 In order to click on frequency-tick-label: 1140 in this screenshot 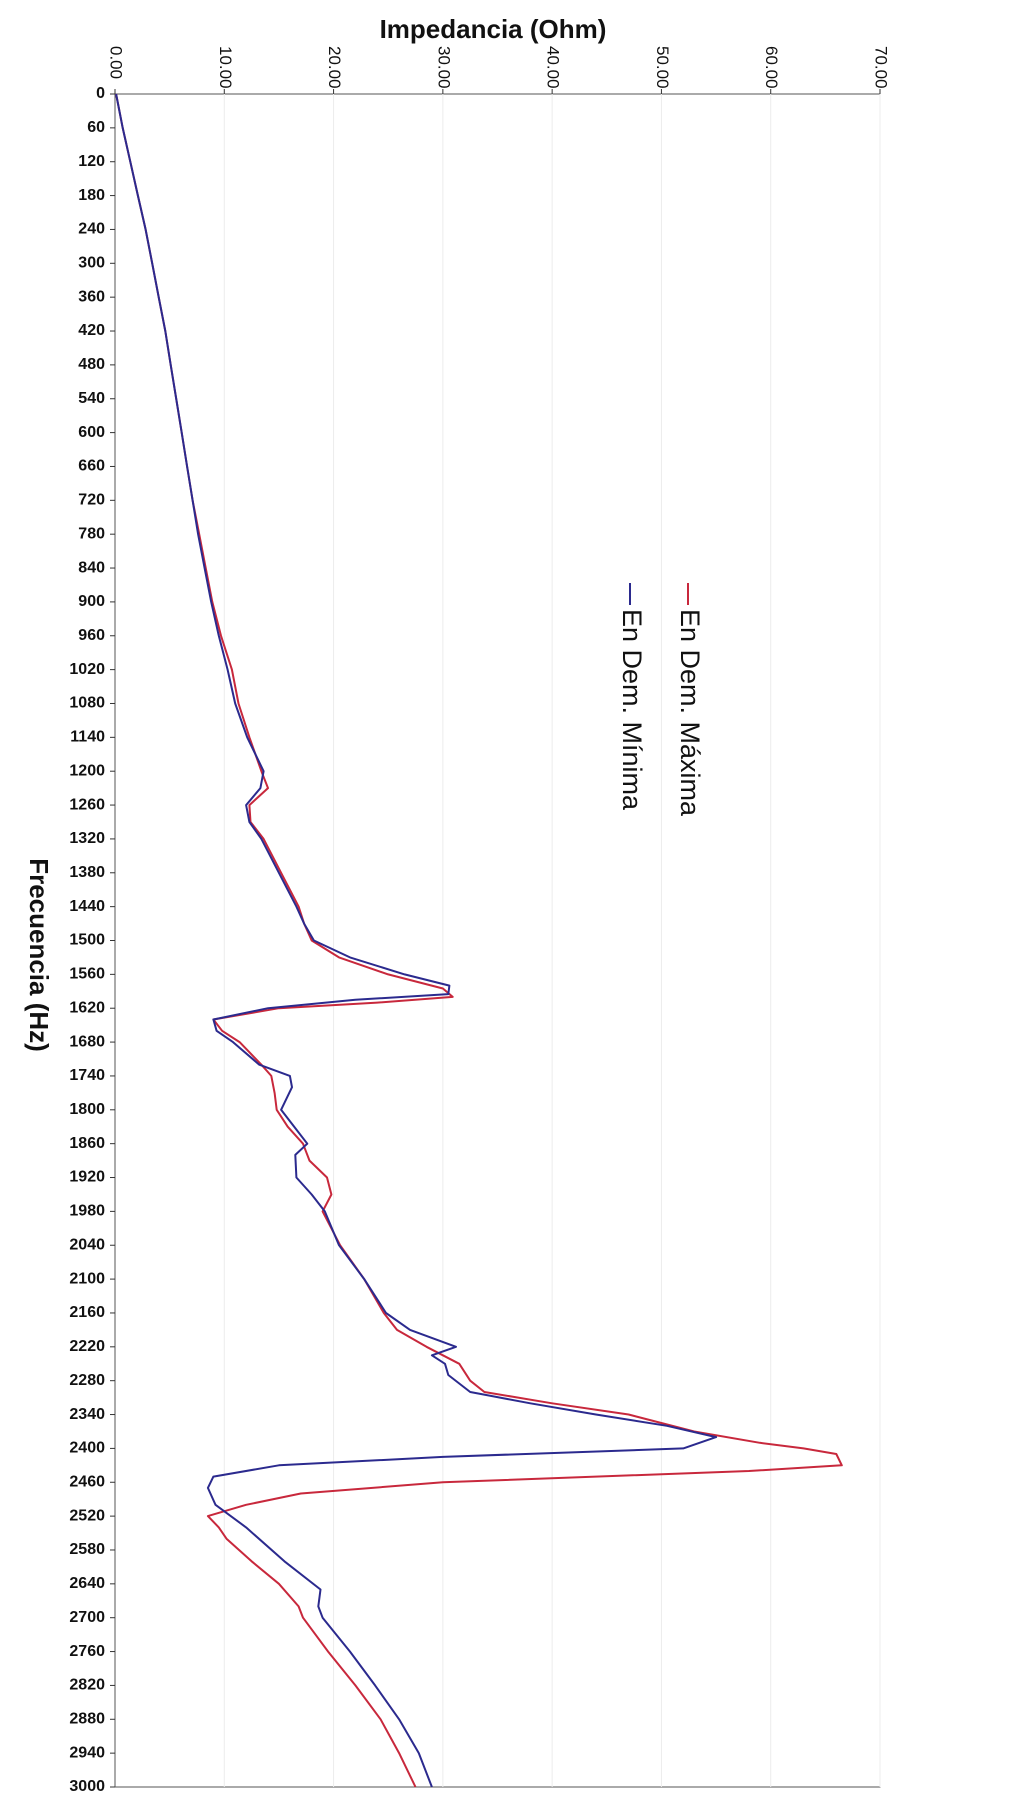, I will do `click(87, 737)`.